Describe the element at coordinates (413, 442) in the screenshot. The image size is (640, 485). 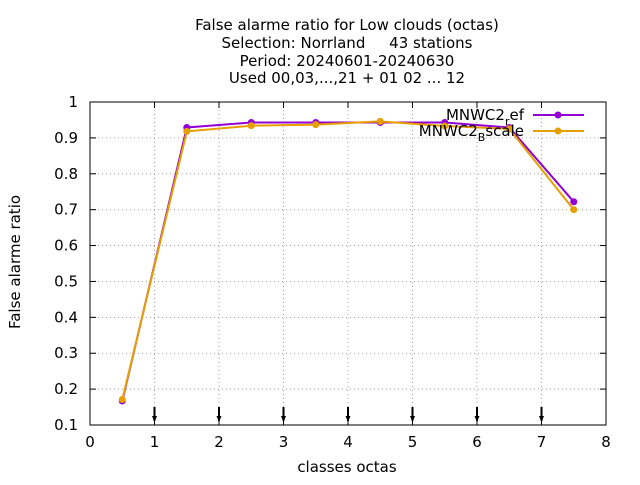
I see `x-tick-label: 5` at that location.